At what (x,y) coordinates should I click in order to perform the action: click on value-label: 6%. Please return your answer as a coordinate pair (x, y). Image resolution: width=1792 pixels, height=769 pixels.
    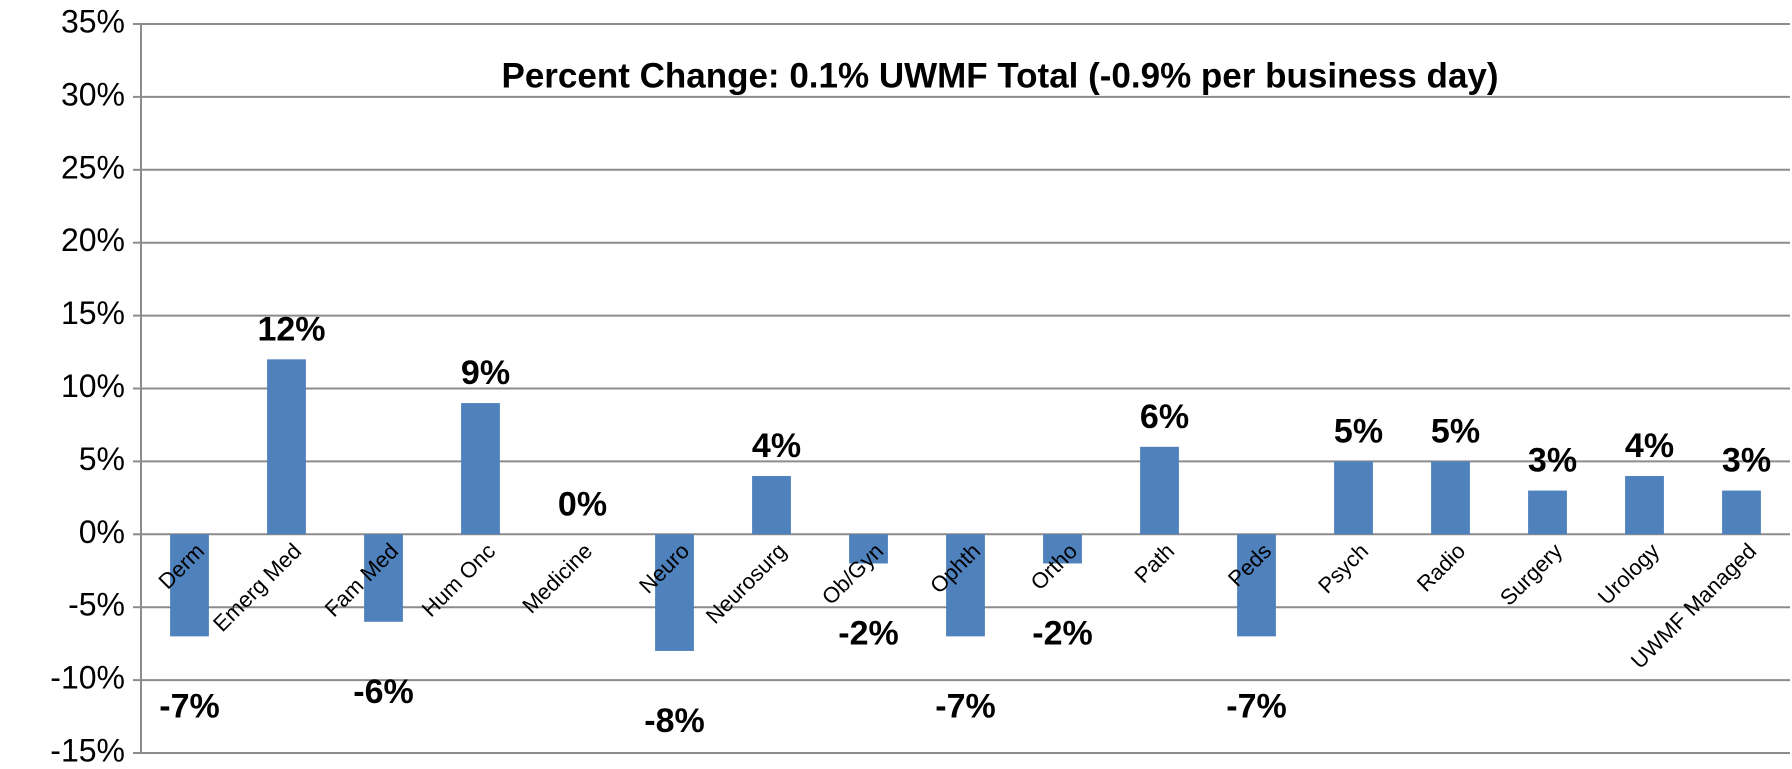
    Looking at the image, I should click on (1164, 417).